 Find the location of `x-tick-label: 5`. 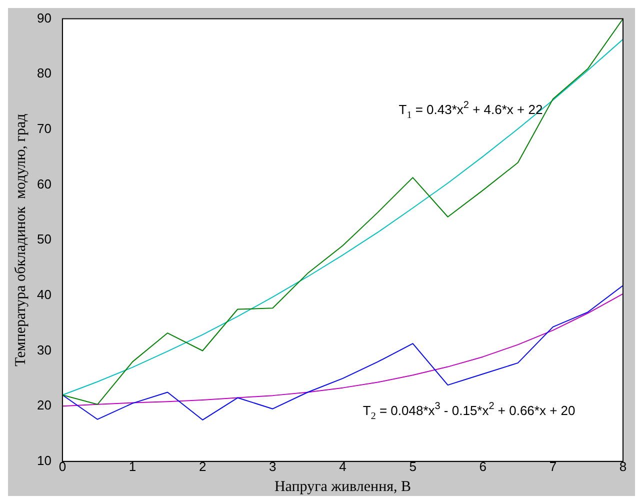

x-tick-label: 5 is located at coordinates (412, 466).